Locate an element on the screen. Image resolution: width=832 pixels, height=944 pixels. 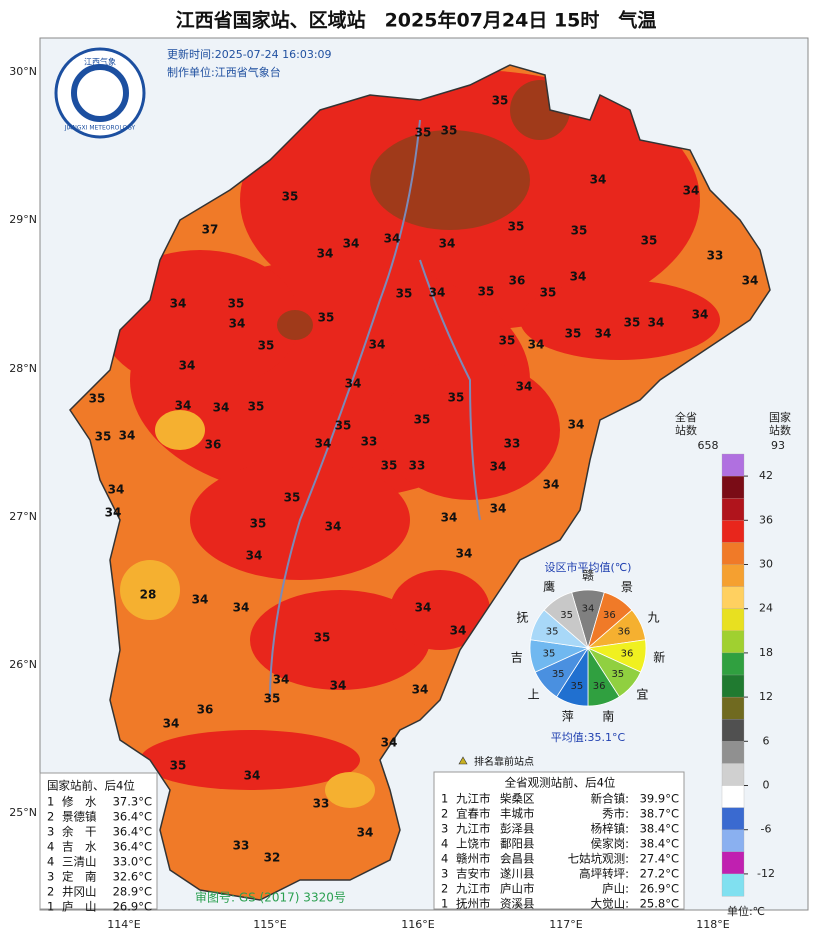
pie-city: 吉 is located at coordinates (517, 658).